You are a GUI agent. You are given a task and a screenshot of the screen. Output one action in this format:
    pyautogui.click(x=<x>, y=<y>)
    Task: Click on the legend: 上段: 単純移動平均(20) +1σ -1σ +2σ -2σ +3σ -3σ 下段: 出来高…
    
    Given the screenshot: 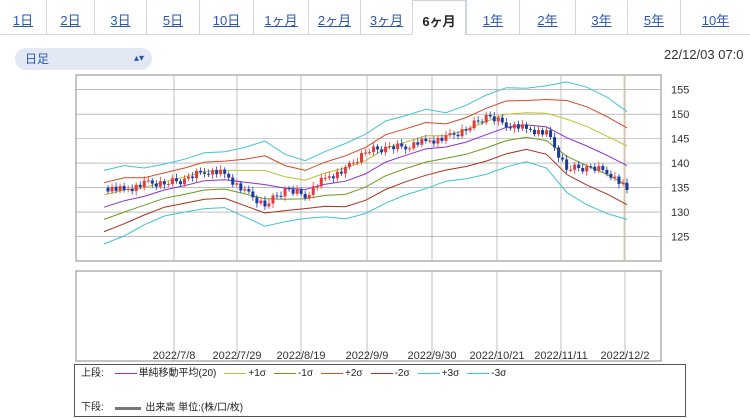 What is the action you would take?
    pyautogui.click(x=380, y=390)
    